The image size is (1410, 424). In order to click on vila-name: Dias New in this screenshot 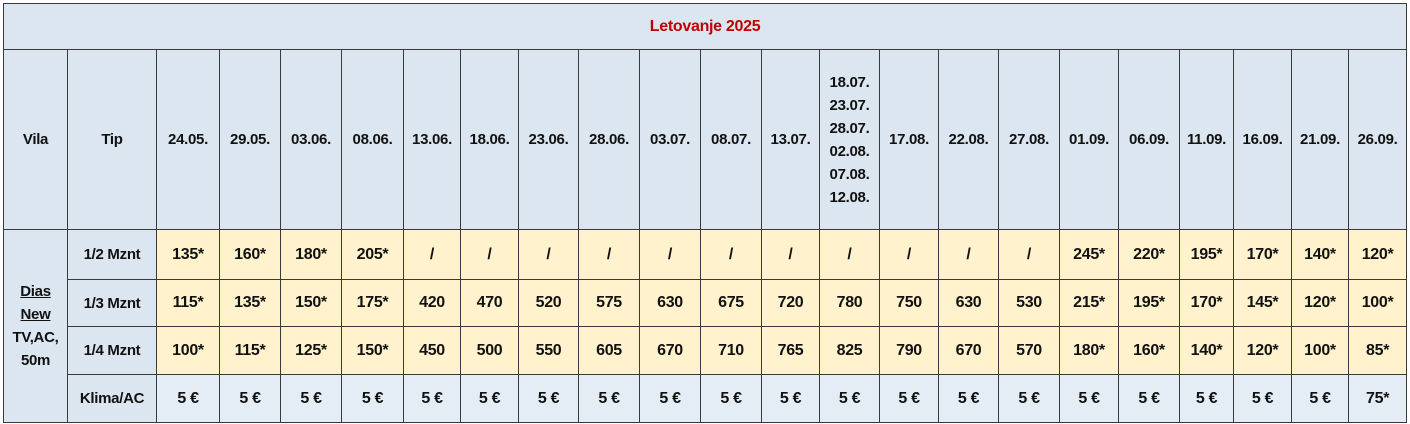, I will do `click(35, 303)`.